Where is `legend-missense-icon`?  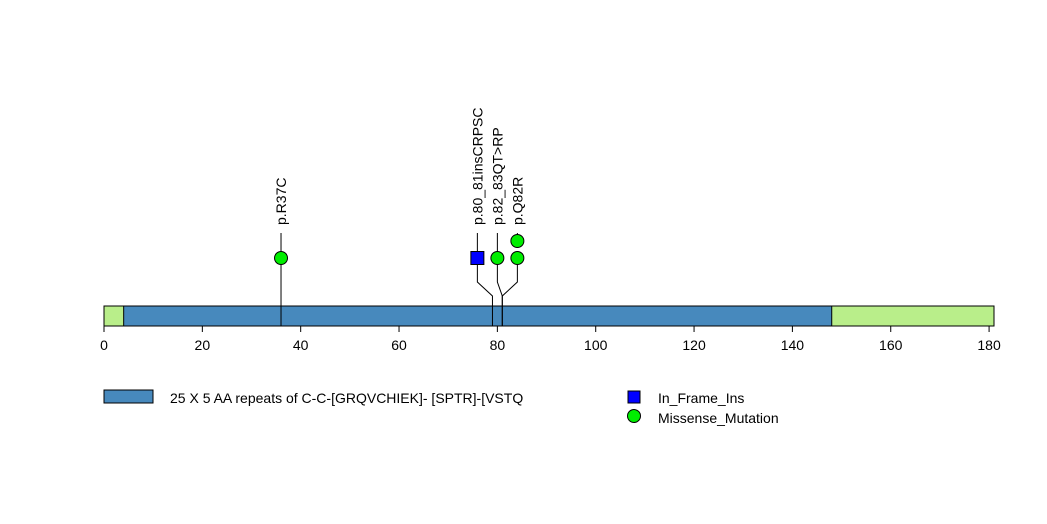
legend-missense-icon is located at coordinates (634, 416).